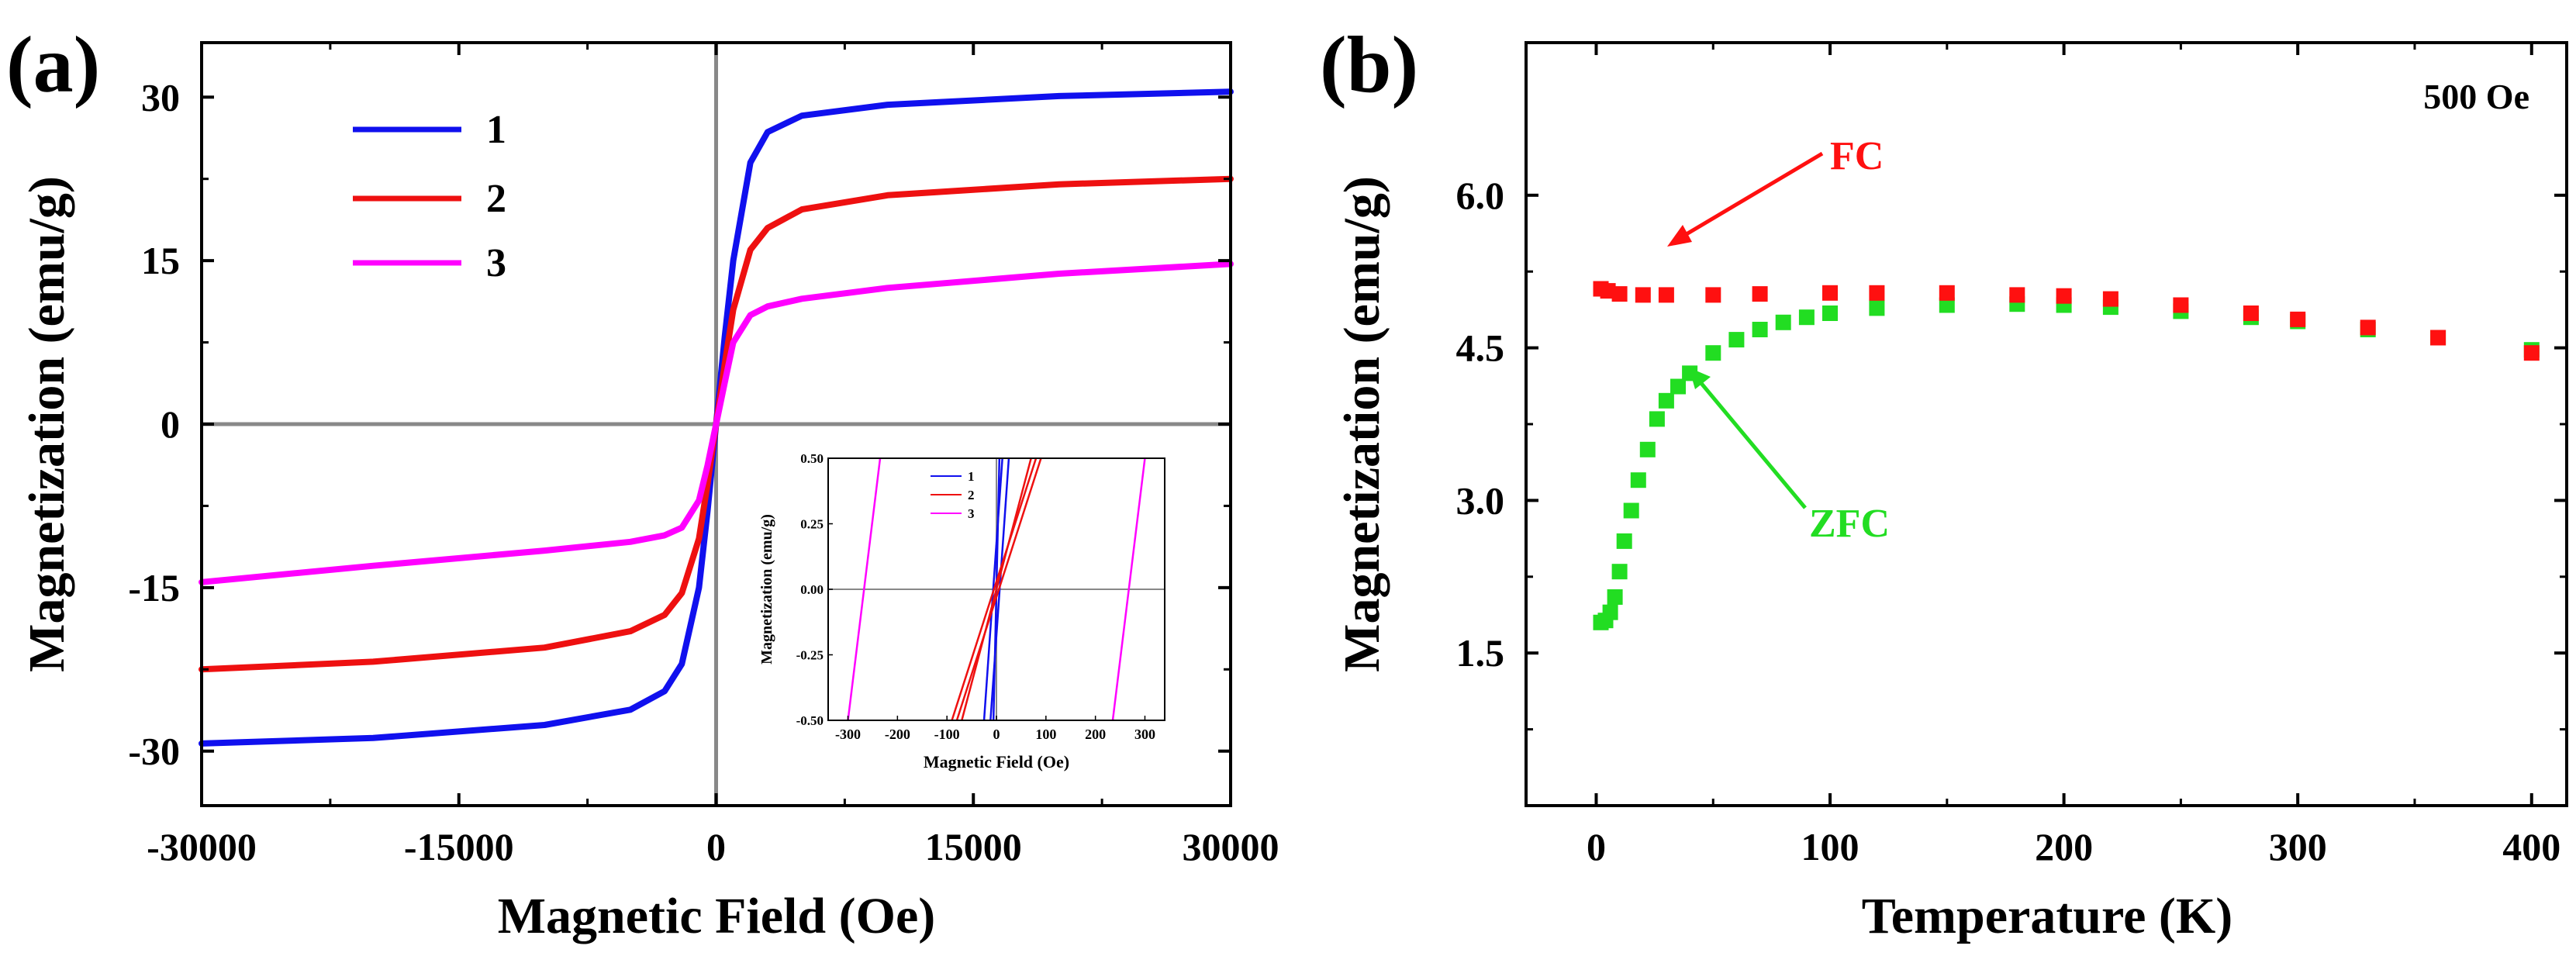 The height and width of the screenshot is (970, 2576). What do you see at coordinates (1231, 846) in the screenshot?
I see `x-tick-label: 30000` at bounding box center [1231, 846].